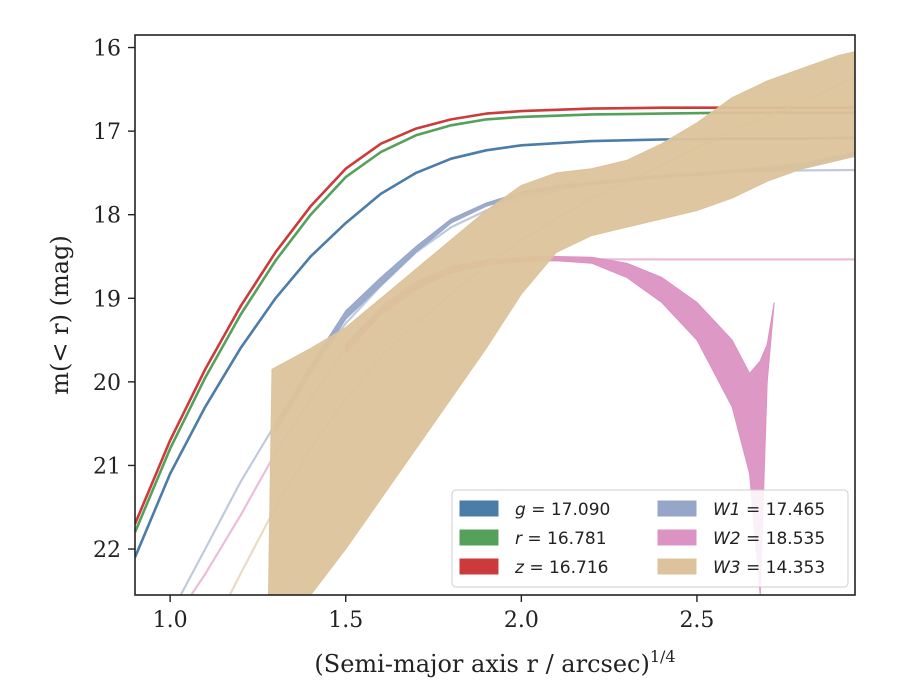 Image resolution: width=900 pixels, height=700 pixels. I want to click on legend-swatch-W2, so click(677, 537).